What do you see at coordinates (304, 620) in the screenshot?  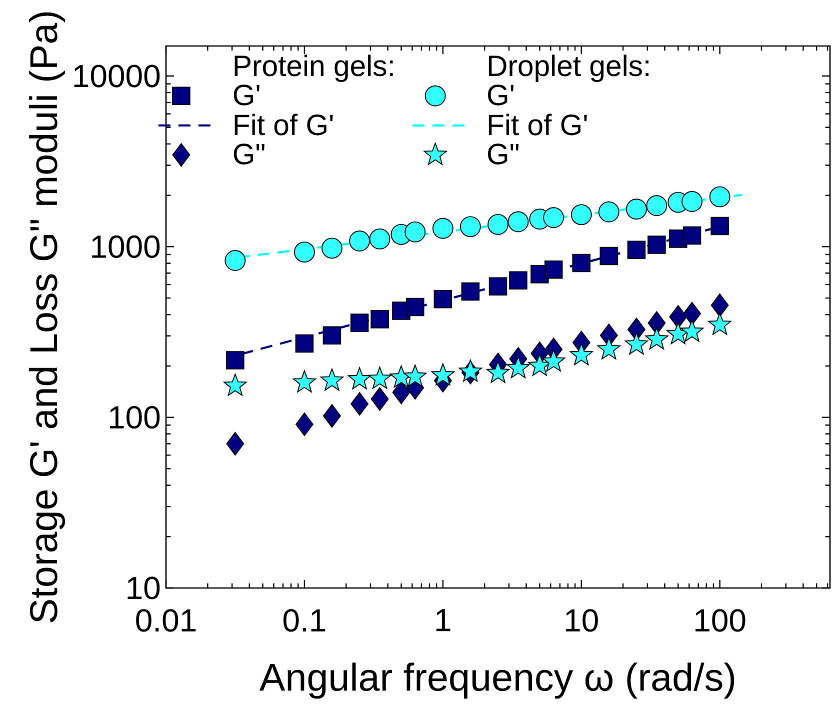 I see `x-tick-label: 0.1` at bounding box center [304, 620].